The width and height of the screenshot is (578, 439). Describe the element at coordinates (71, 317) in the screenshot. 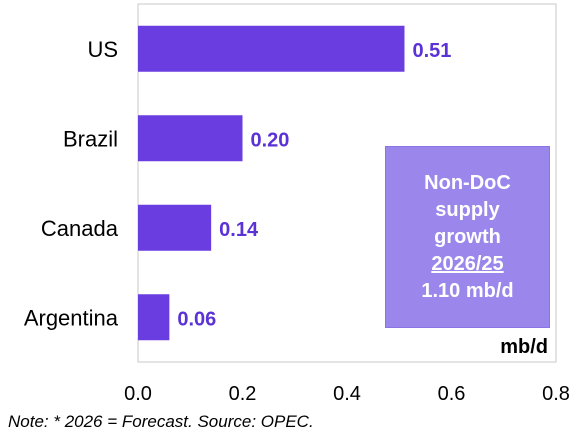

I see `category-label-argentina: Argentina` at that location.